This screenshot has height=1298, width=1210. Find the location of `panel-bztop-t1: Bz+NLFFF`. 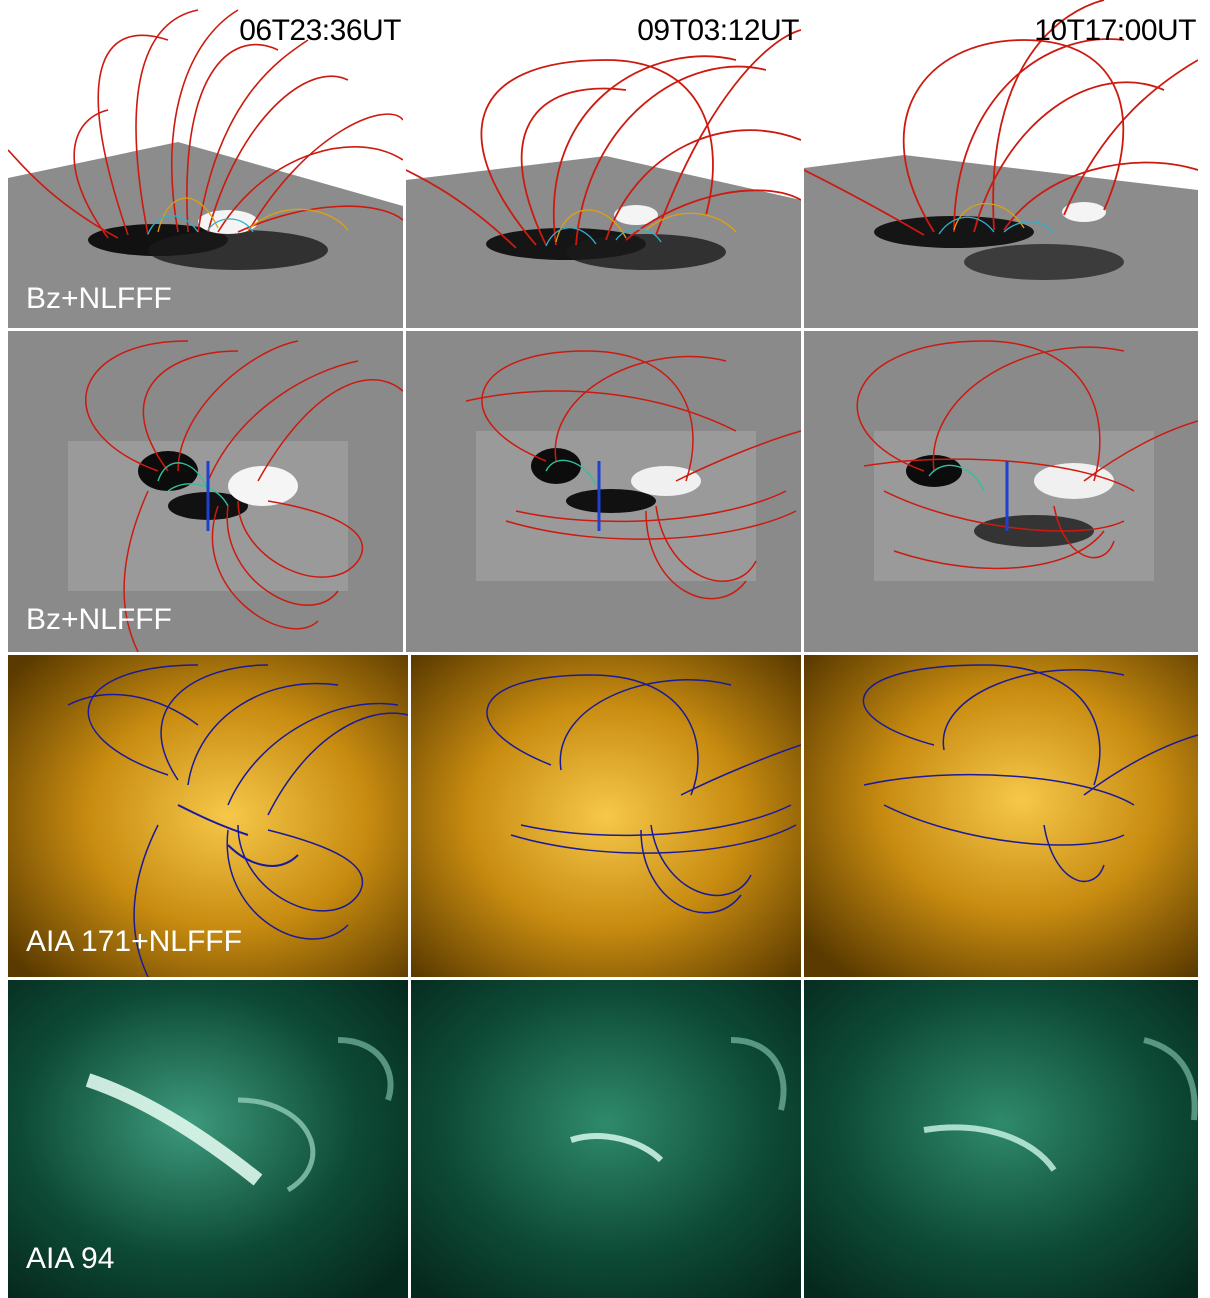

panel-bztop-t1: Bz+NLFFF is located at coordinates (205, 491).